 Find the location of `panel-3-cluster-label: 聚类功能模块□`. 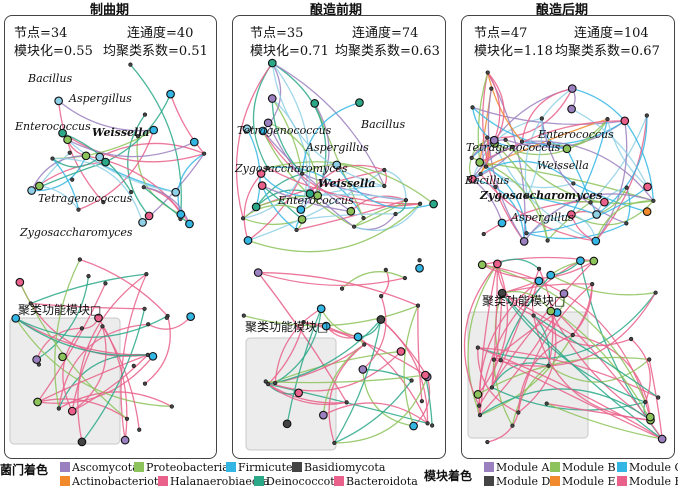

panel-3-cluster-label: 聚类功能模块□ is located at coordinates (524, 301).